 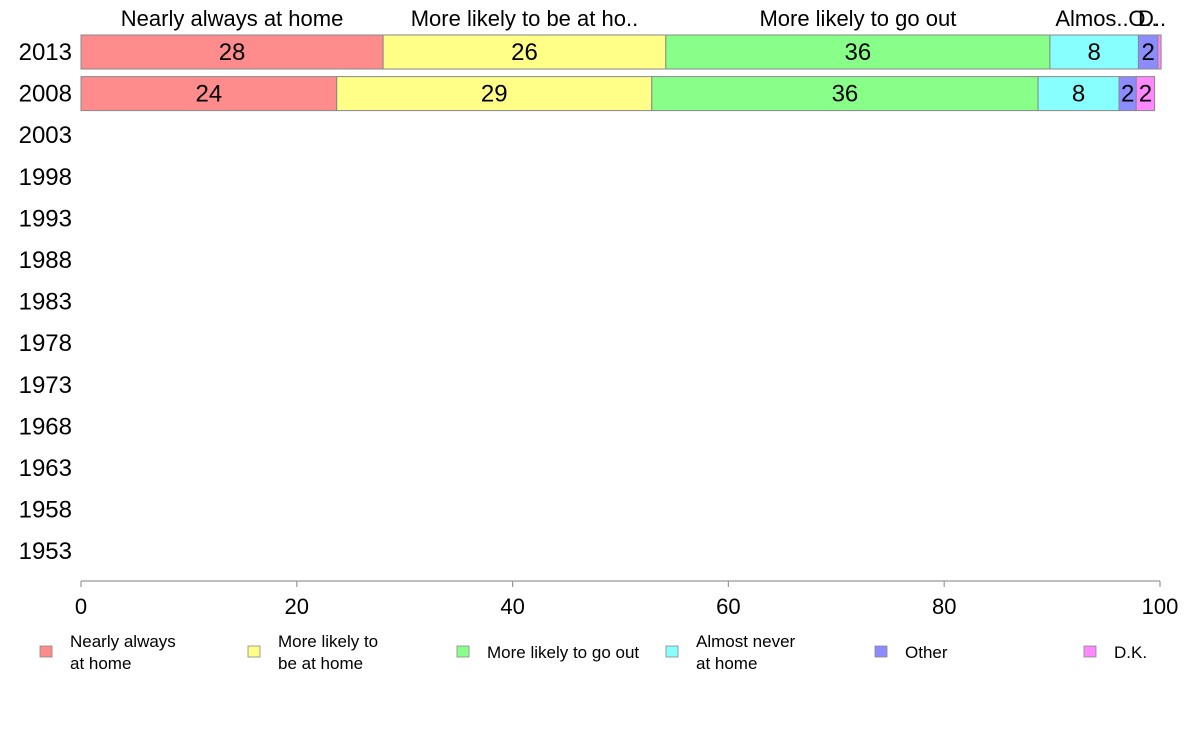 What do you see at coordinates (45, 260) in the screenshot?
I see `category-label: 1988` at bounding box center [45, 260].